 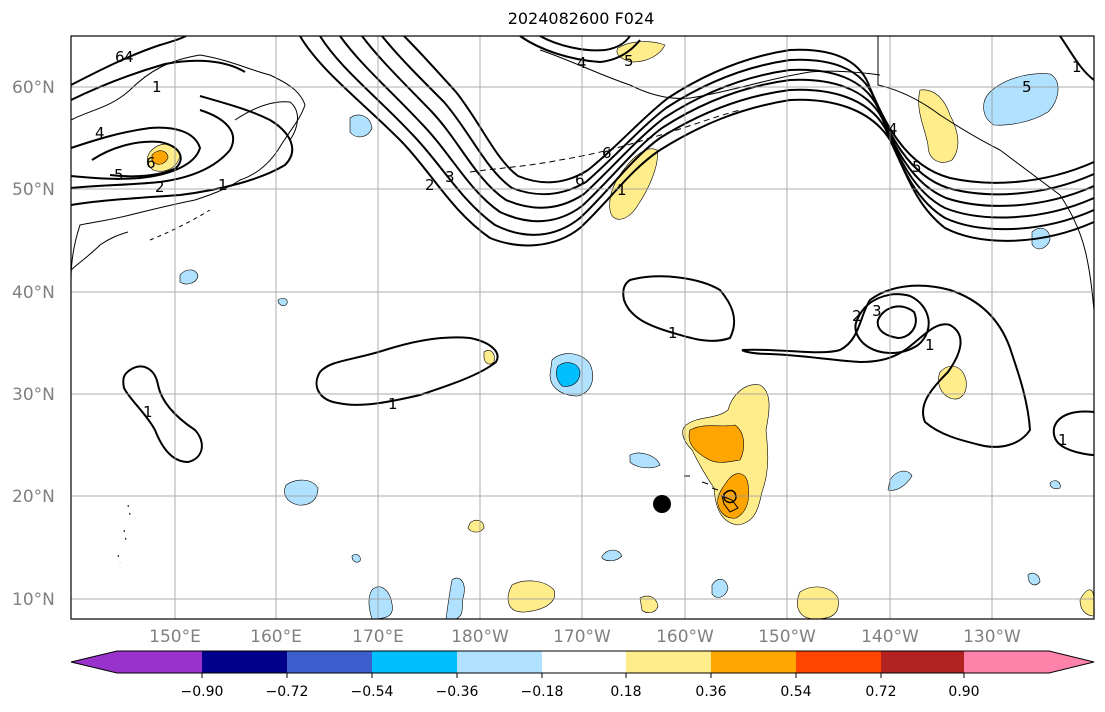 What do you see at coordinates (625, 692) in the screenshot?
I see `colorbar-tick-label: 0.18` at bounding box center [625, 692].